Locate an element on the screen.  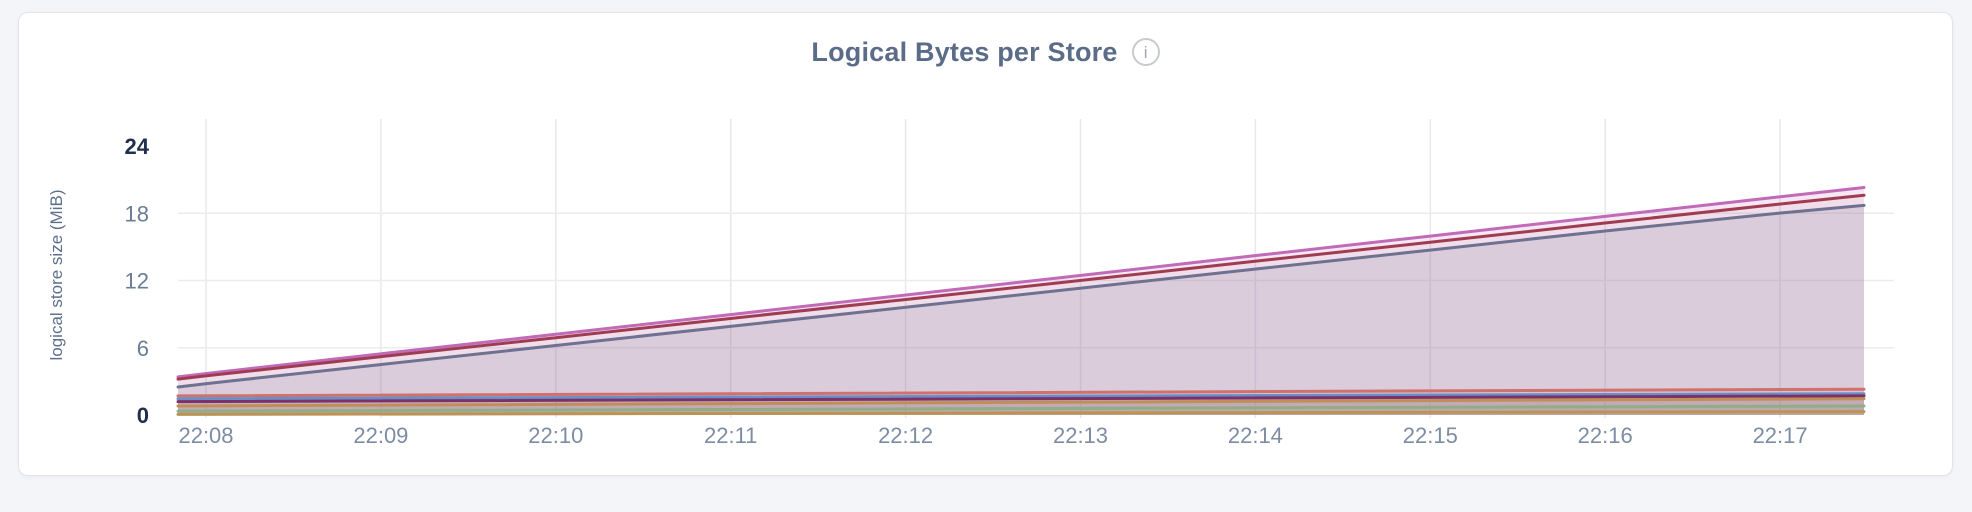
info-icon: i is located at coordinates (1145, 52).